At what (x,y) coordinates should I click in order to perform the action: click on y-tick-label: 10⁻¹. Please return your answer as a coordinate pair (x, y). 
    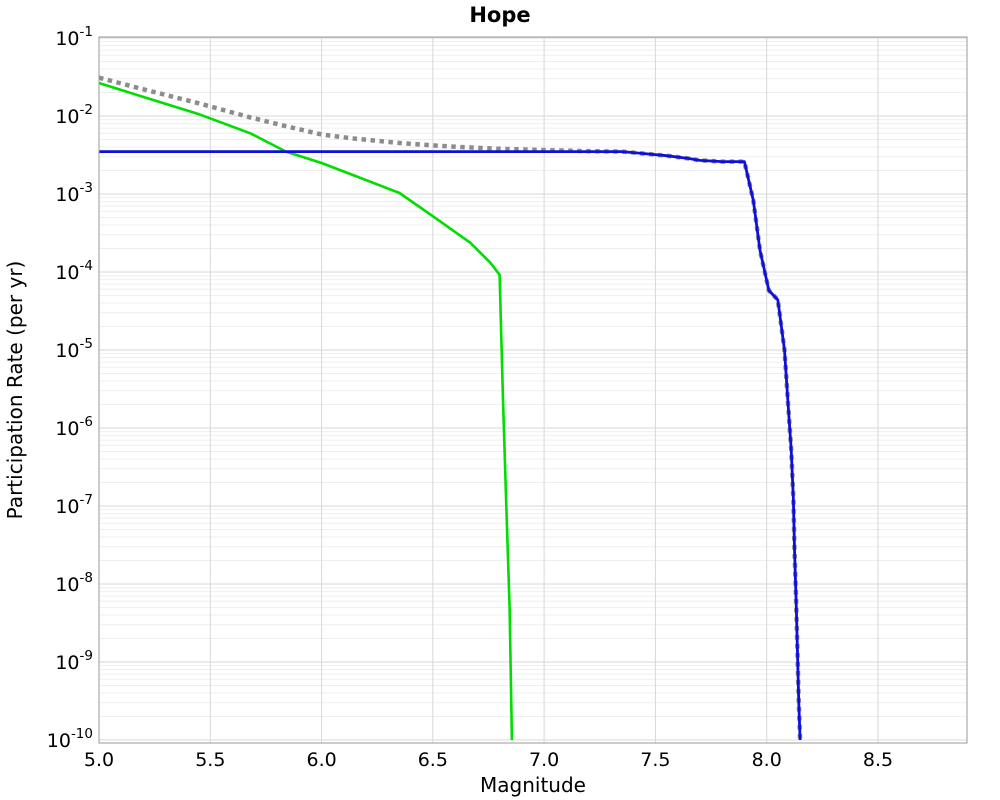
    Looking at the image, I should click on (74, 37).